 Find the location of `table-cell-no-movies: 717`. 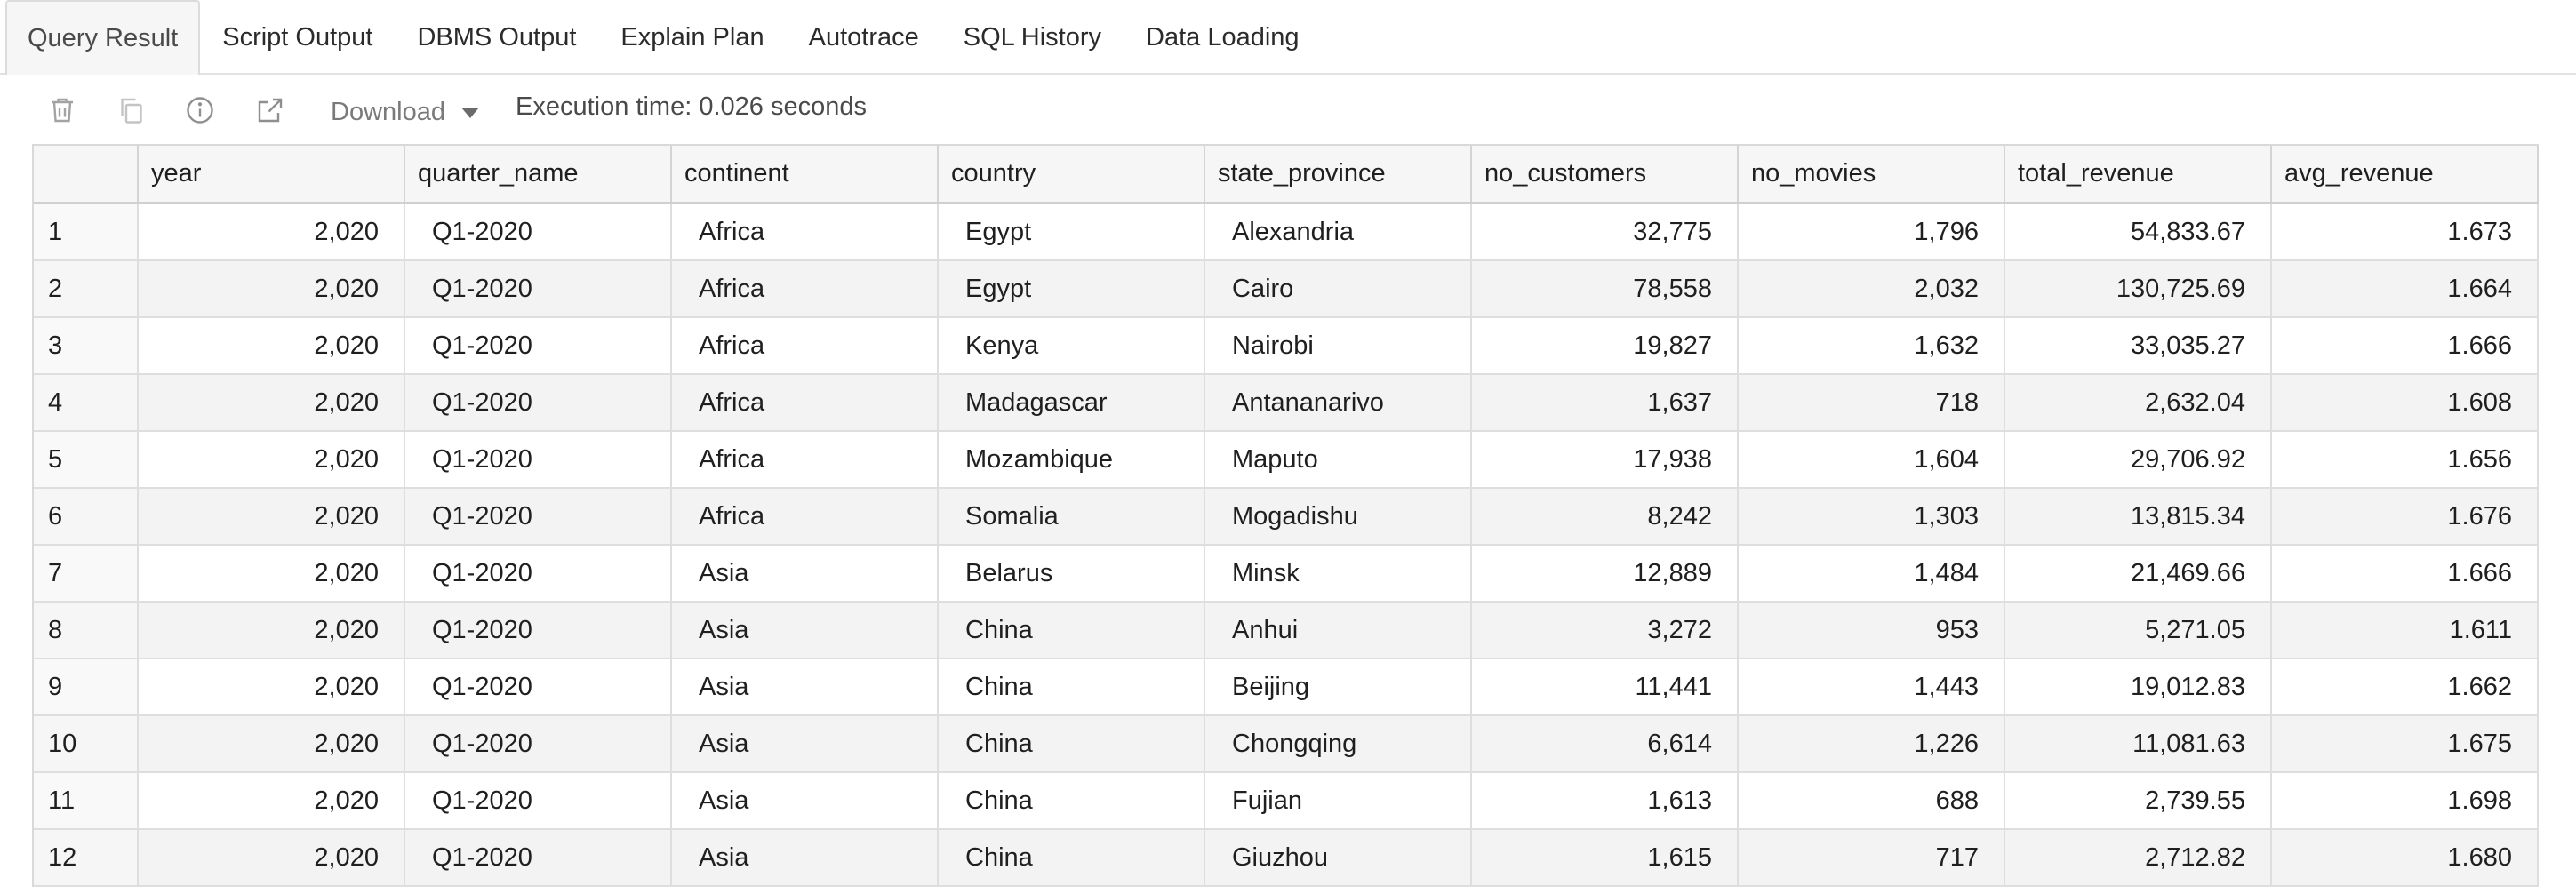

table-cell-no-movies: 717 is located at coordinates (1872, 857).